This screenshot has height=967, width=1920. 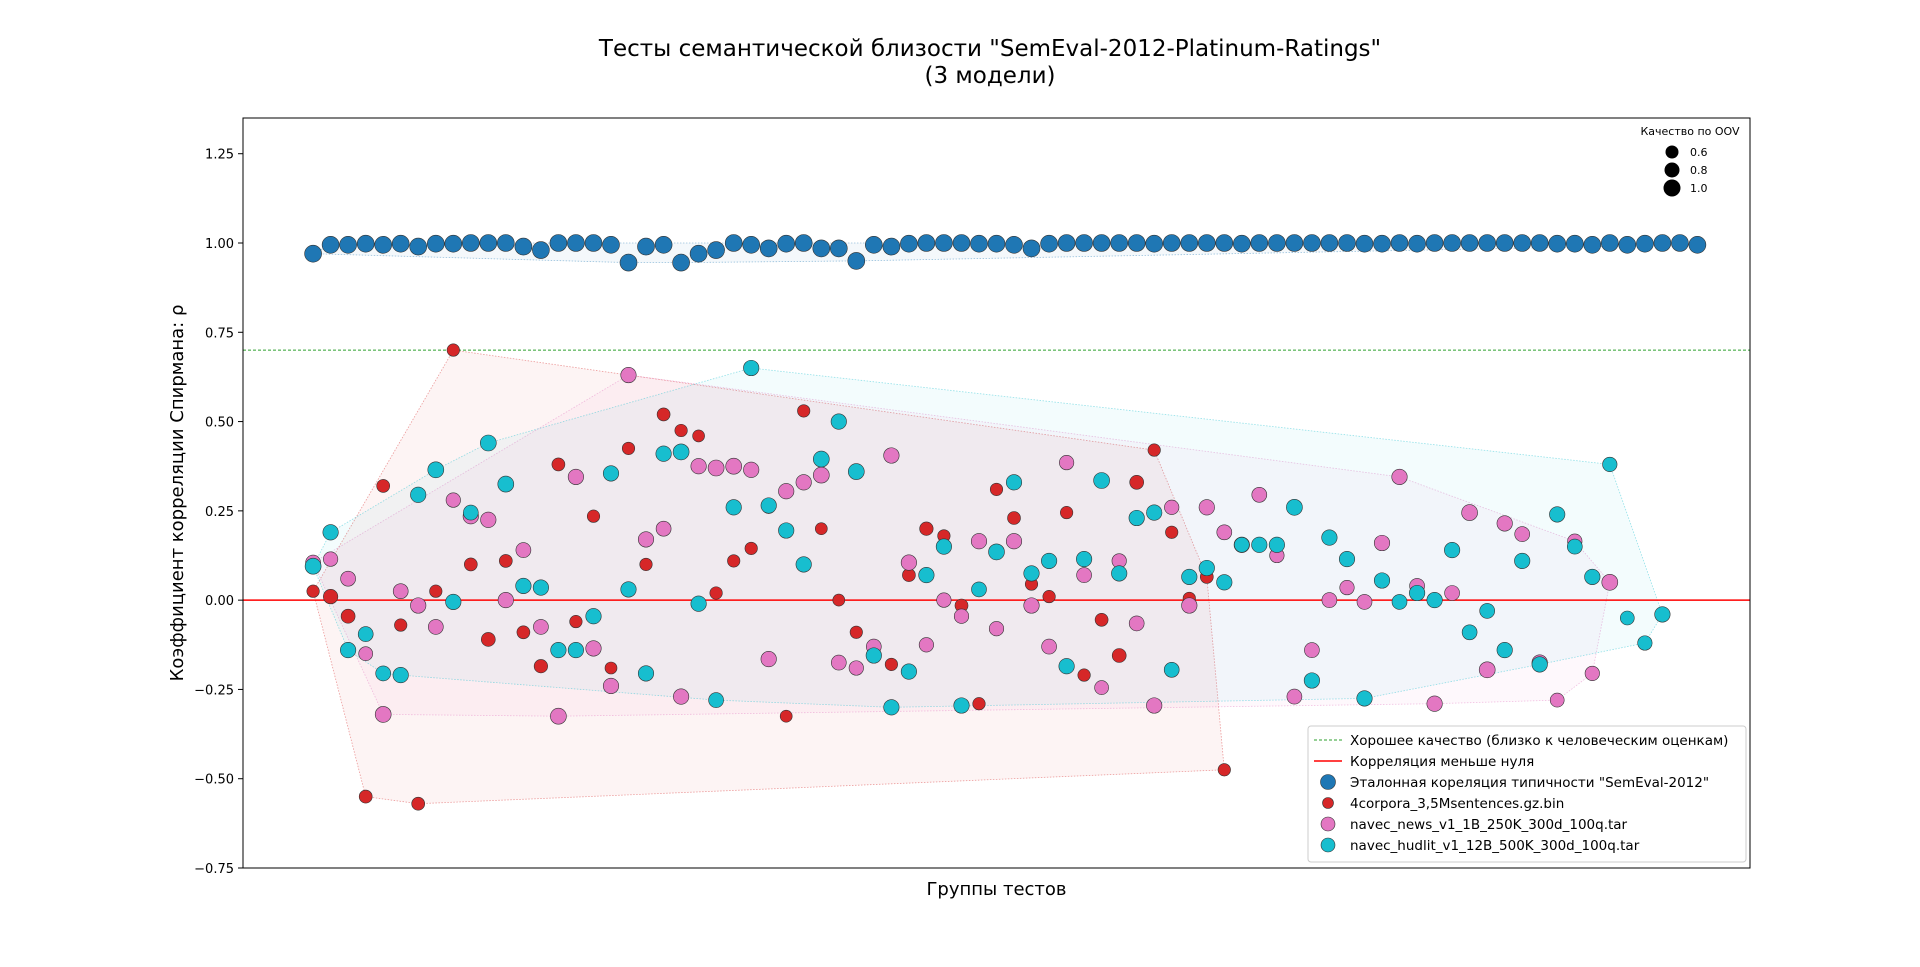 I want to click on y-tick-label: −0.50, so click(x=214, y=780).